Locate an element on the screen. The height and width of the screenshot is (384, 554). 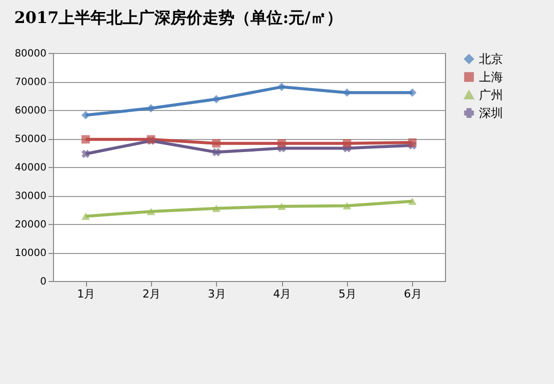
y-tick-label: 0 is located at coordinates (43, 282).